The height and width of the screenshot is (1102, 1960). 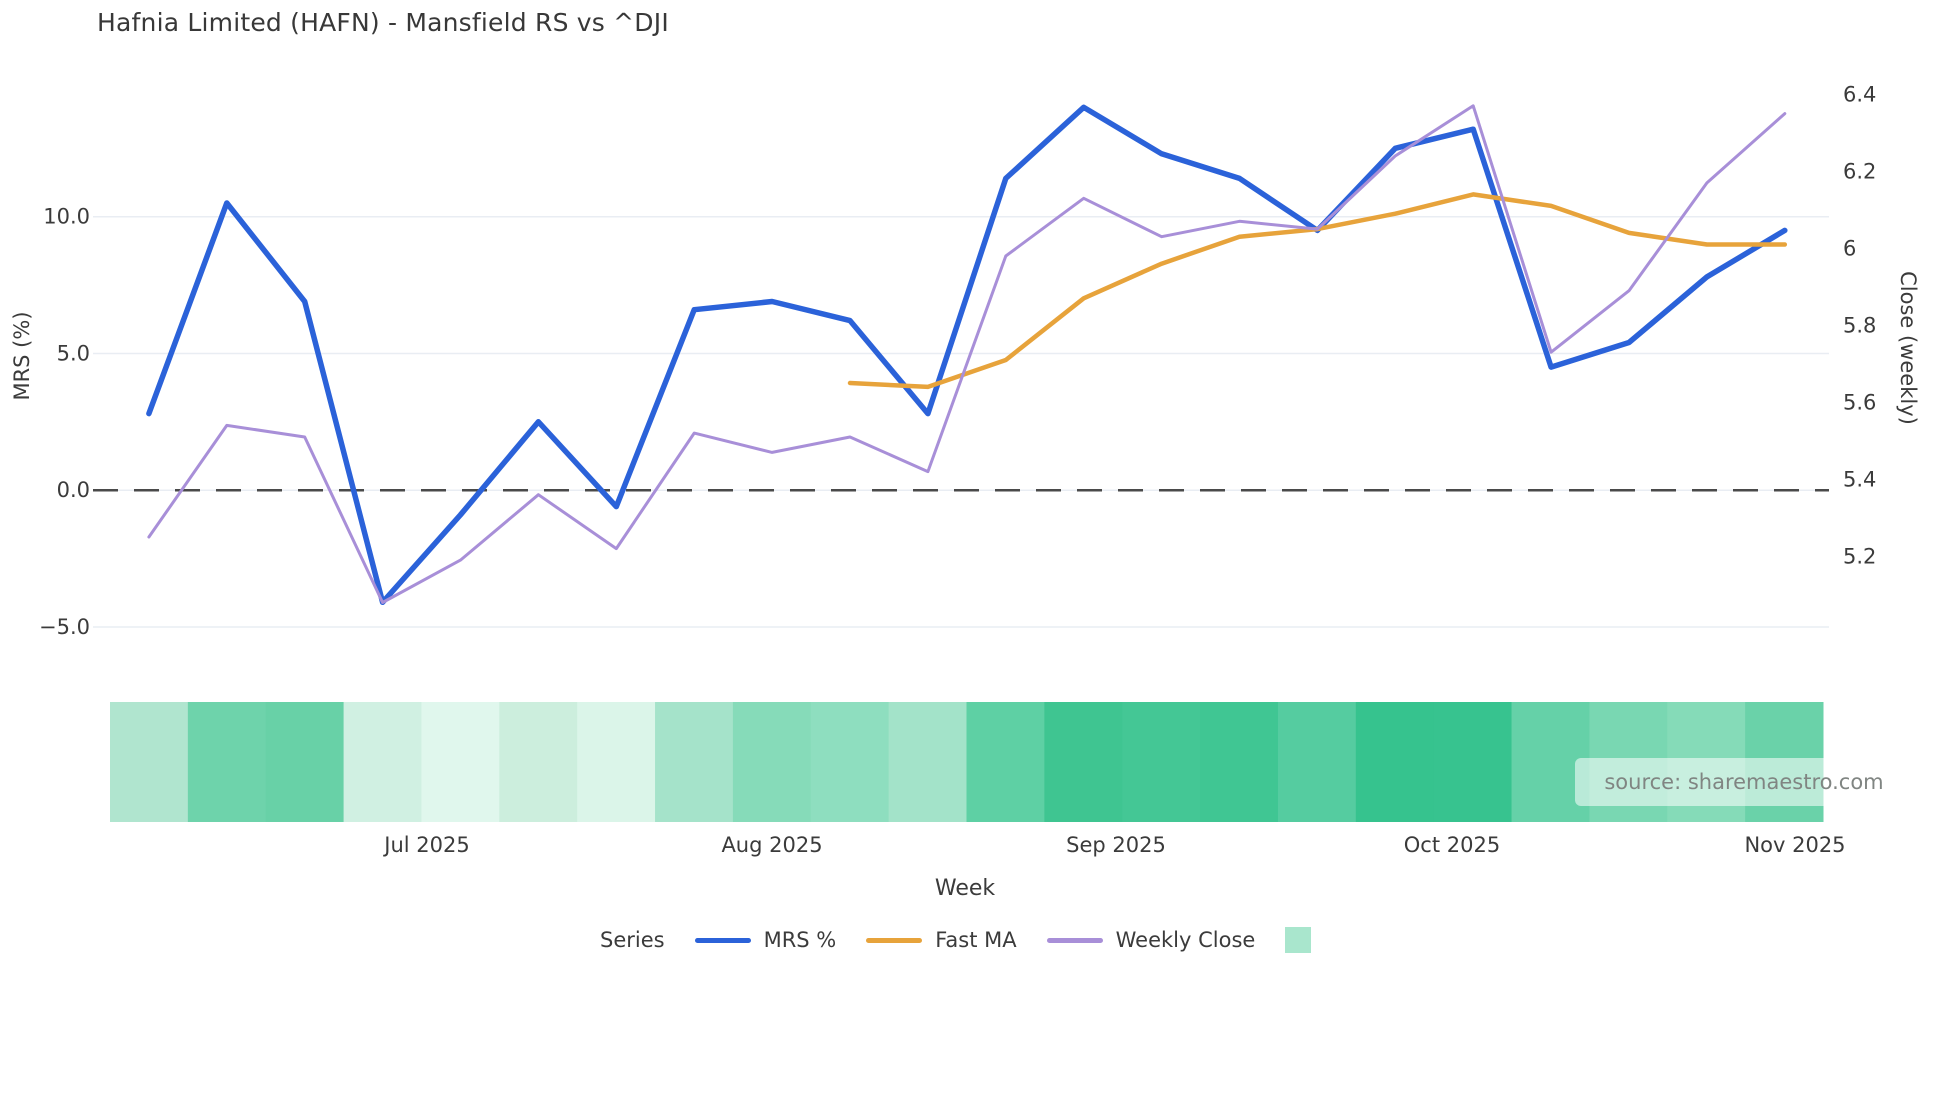 What do you see at coordinates (1859, 325) in the screenshot?
I see `right-axis-tick-label: 5.8` at bounding box center [1859, 325].